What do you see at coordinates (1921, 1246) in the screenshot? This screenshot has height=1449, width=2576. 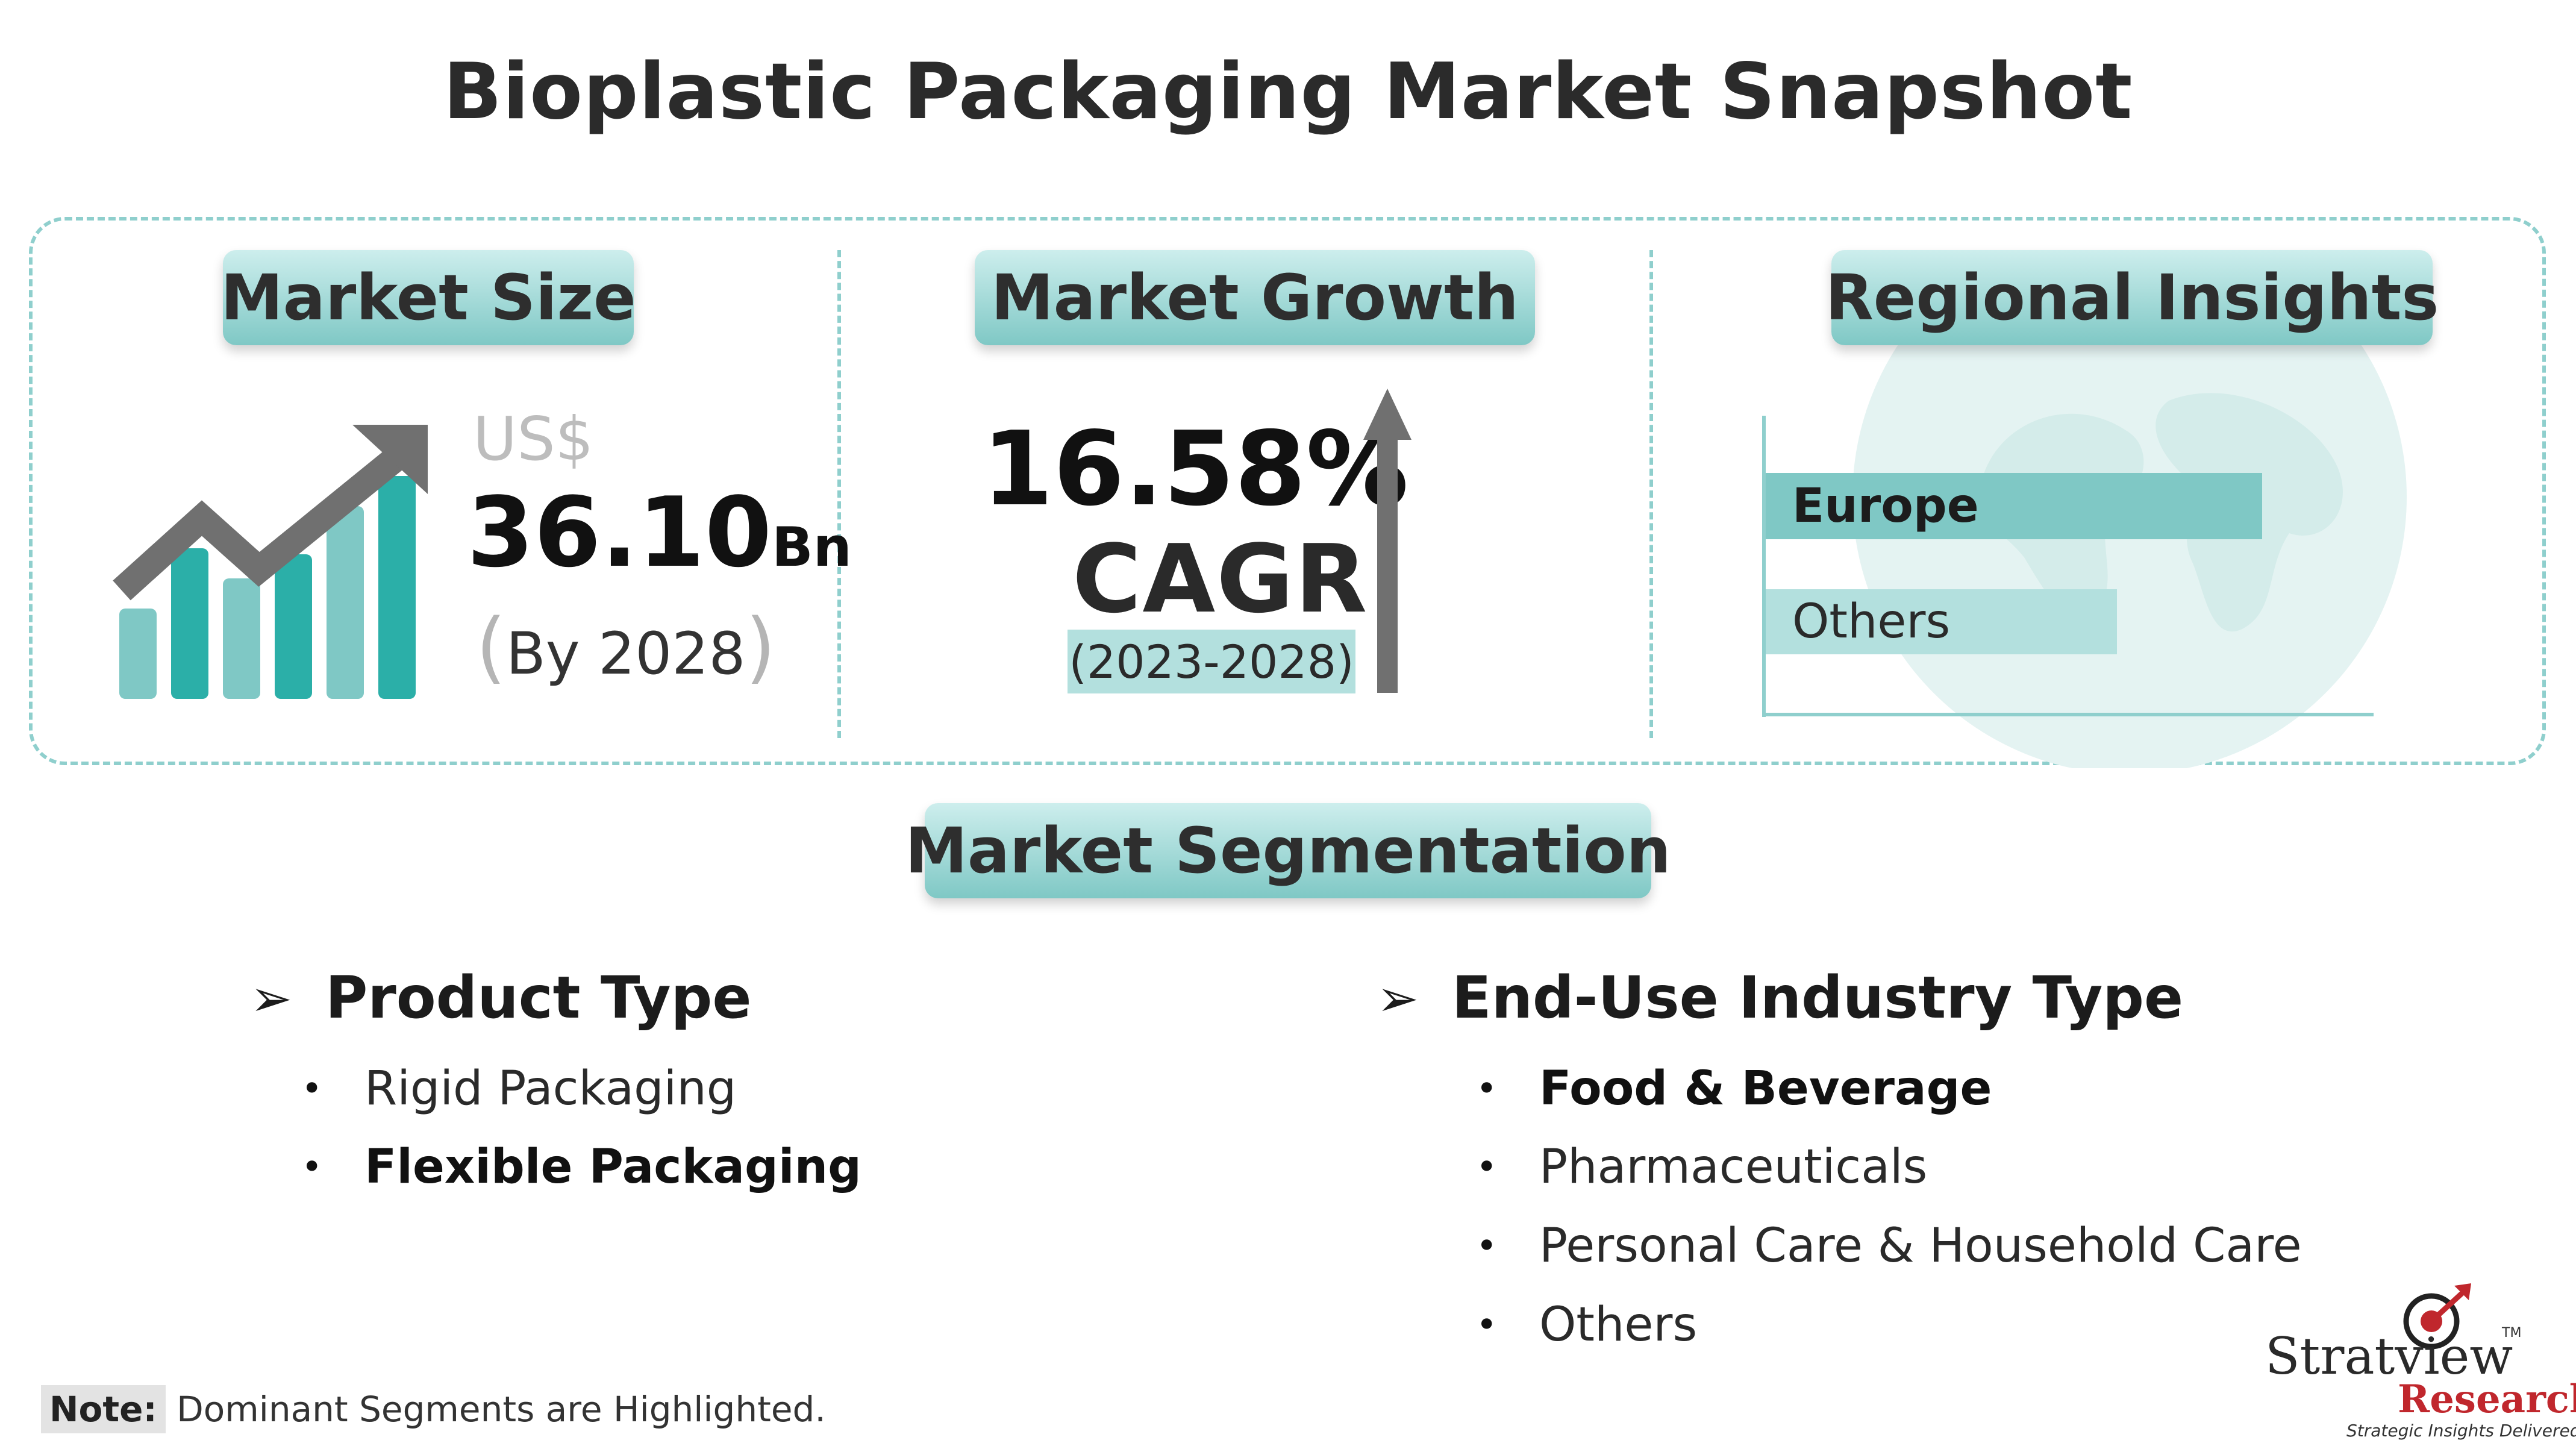 I see `end-use-item-personal-care: Personal Care & Household Care` at bounding box center [1921, 1246].